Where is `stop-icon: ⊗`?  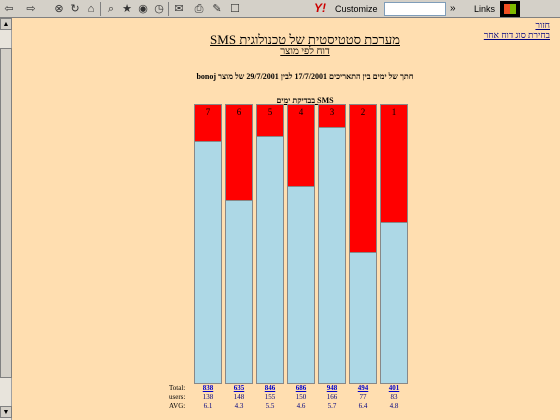 stop-icon: ⊗ is located at coordinates (59, 9).